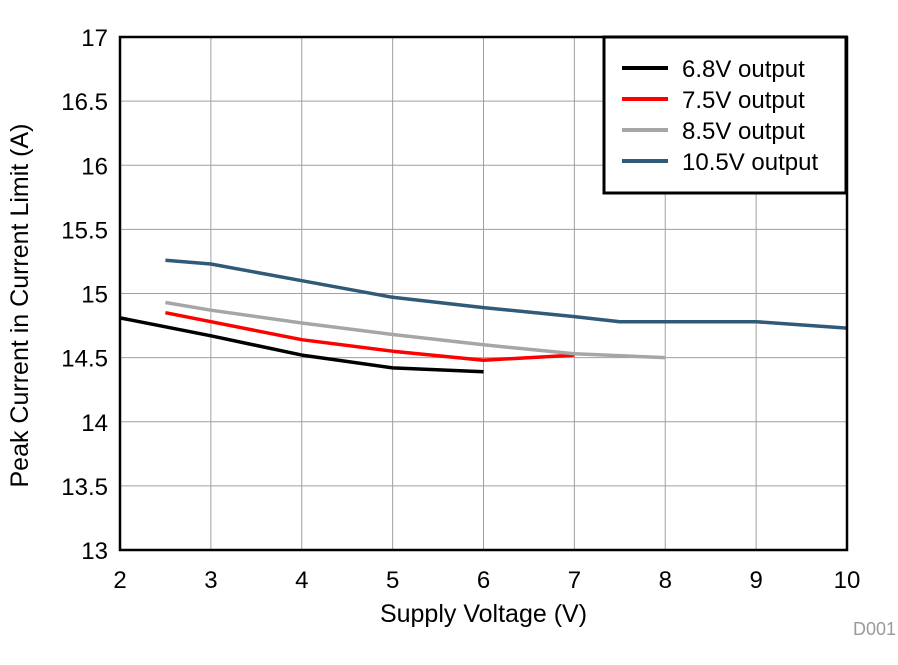 The image size is (898, 665). I want to click on legend-label-2: 7.5V output, so click(743, 100).